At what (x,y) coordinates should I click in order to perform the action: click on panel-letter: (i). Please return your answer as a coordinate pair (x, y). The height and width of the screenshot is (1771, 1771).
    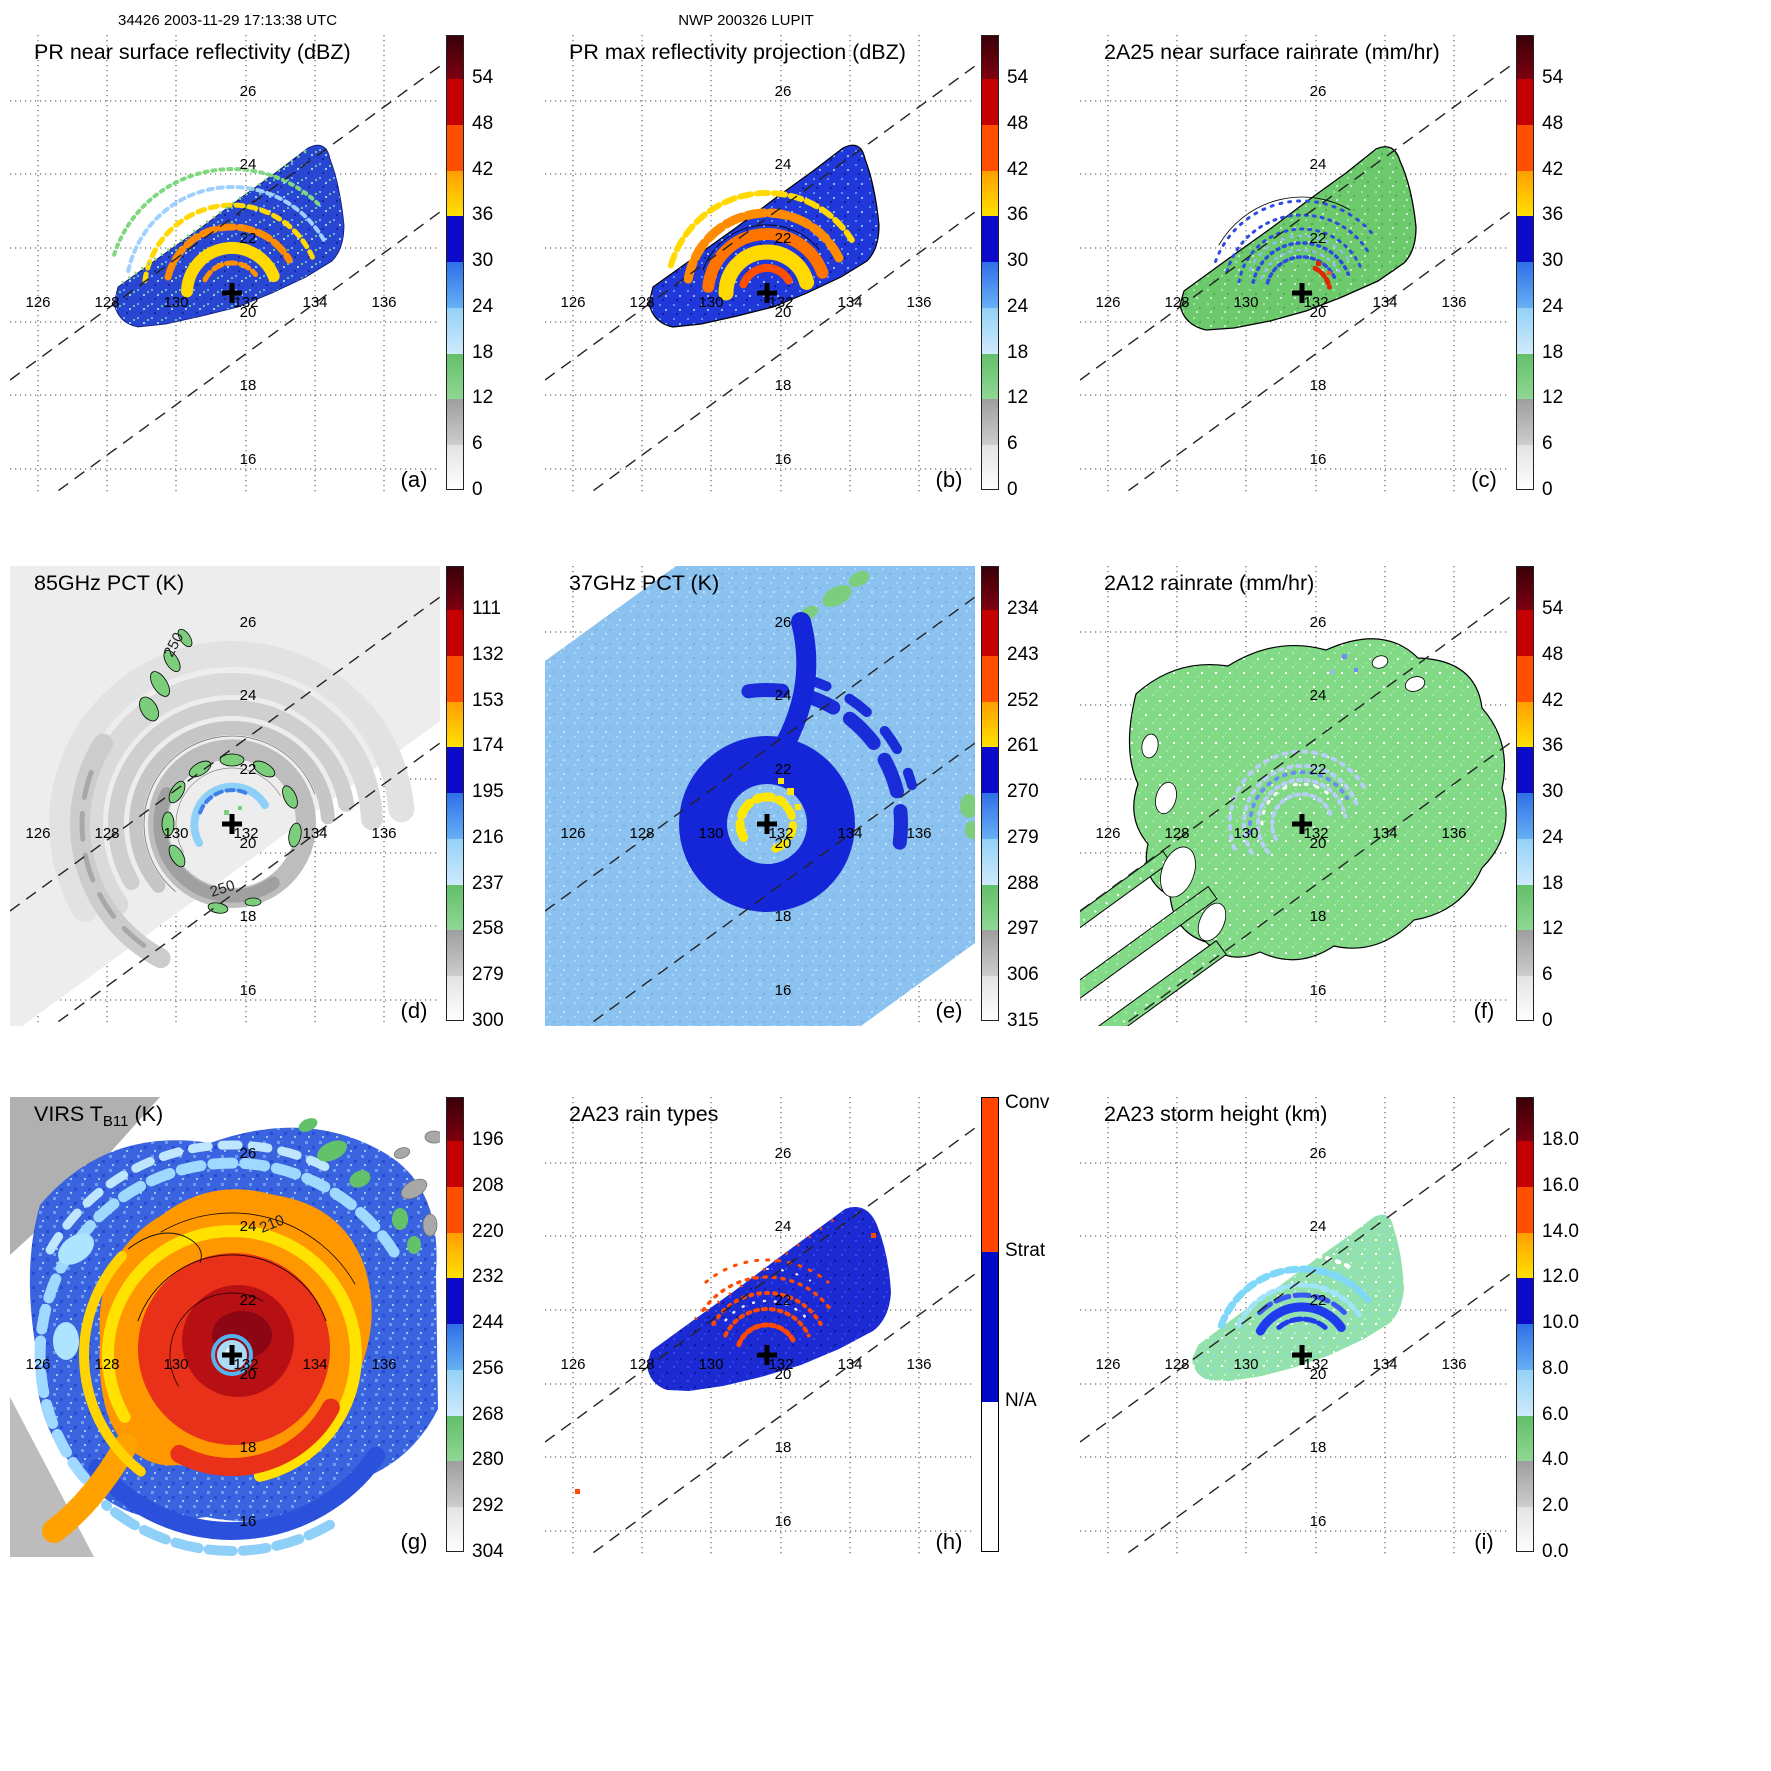
    Looking at the image, I should click on (1484, 1541).